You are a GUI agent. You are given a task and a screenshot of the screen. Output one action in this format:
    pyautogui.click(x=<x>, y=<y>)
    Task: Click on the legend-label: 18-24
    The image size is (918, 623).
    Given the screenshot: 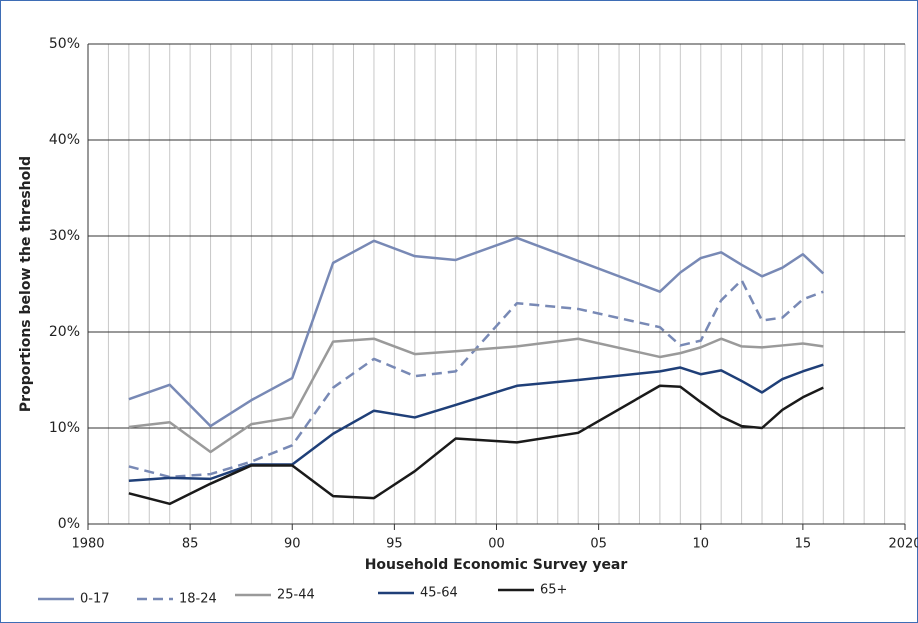 What is the action you would take?
    pyautogui.click(x=198, y=599)
    